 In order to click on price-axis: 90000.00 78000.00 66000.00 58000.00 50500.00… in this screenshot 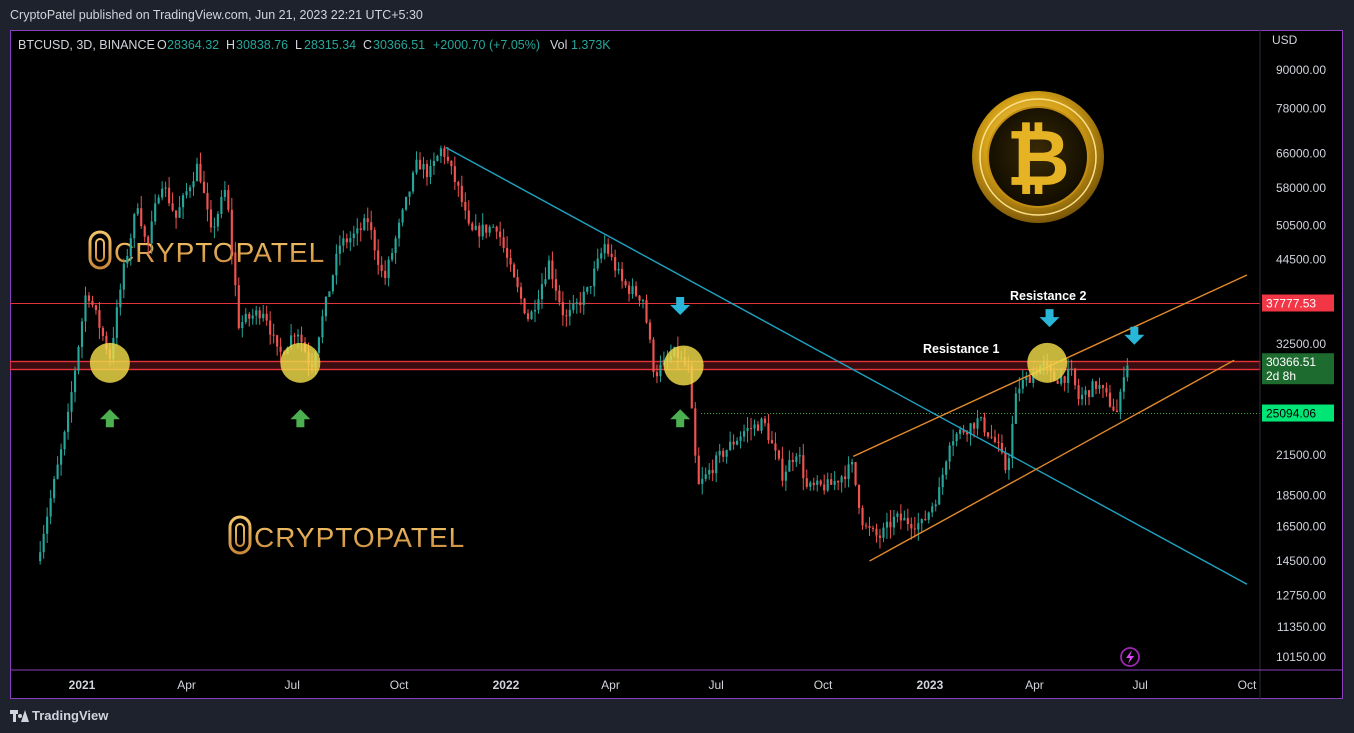, I will do `click(1301, 363)`.